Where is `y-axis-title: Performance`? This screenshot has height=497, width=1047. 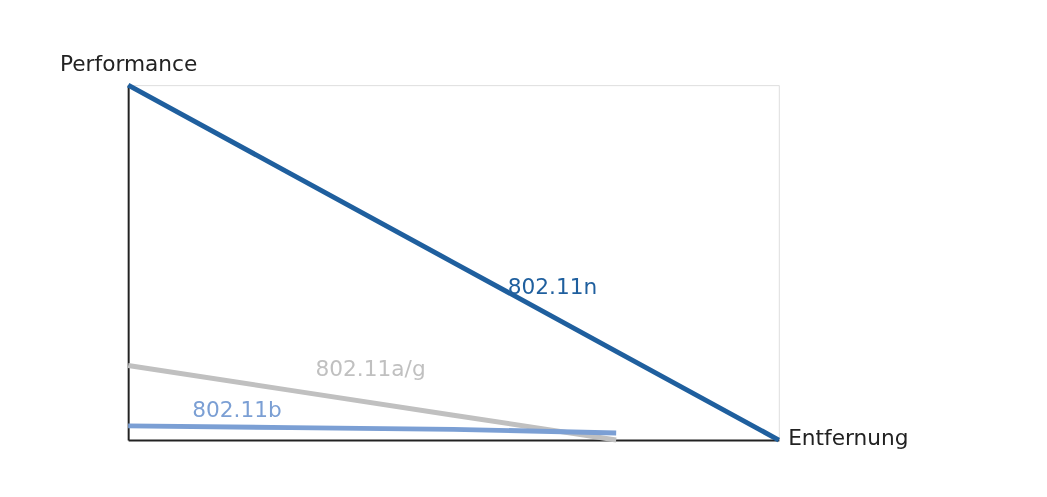 y-axis-title: Performance is located at coordinates (128, 63).